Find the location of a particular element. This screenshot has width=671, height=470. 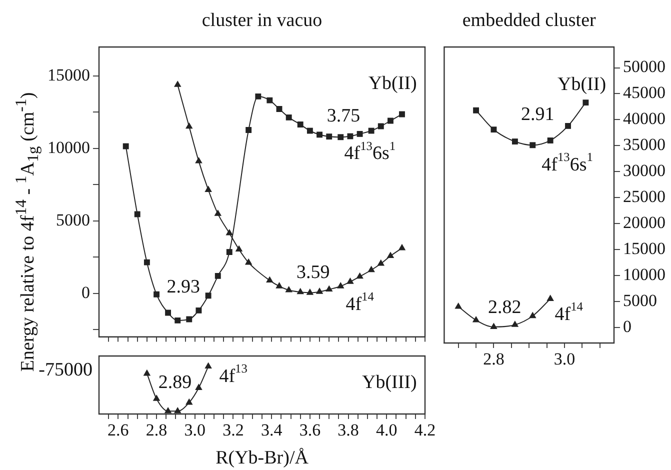

annotation: 2.93 is located at coordinates (183, 287).